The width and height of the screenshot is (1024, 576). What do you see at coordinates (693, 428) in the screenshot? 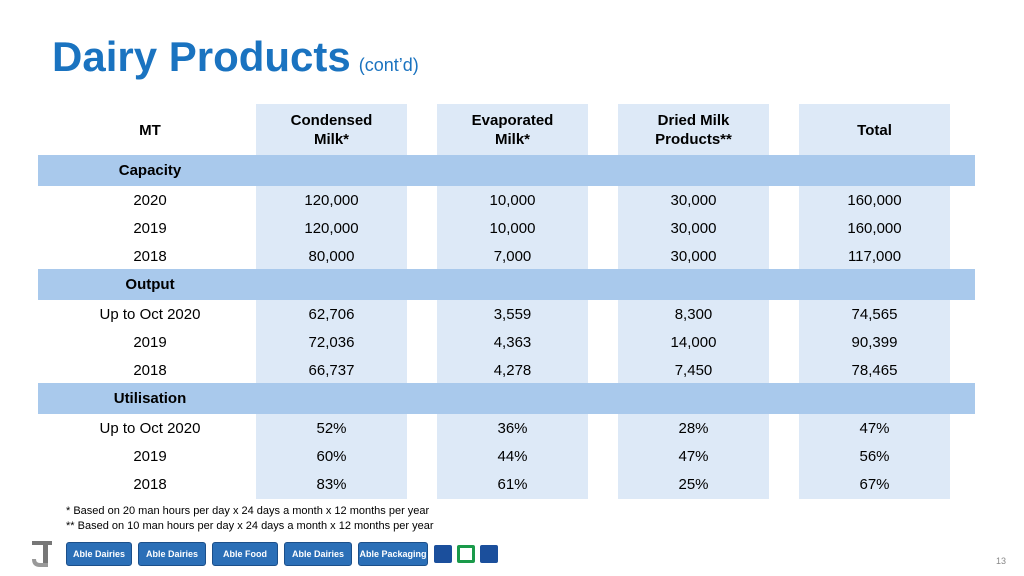
I see `table-cell-dried: 28%` at bounding box center [693, 428].